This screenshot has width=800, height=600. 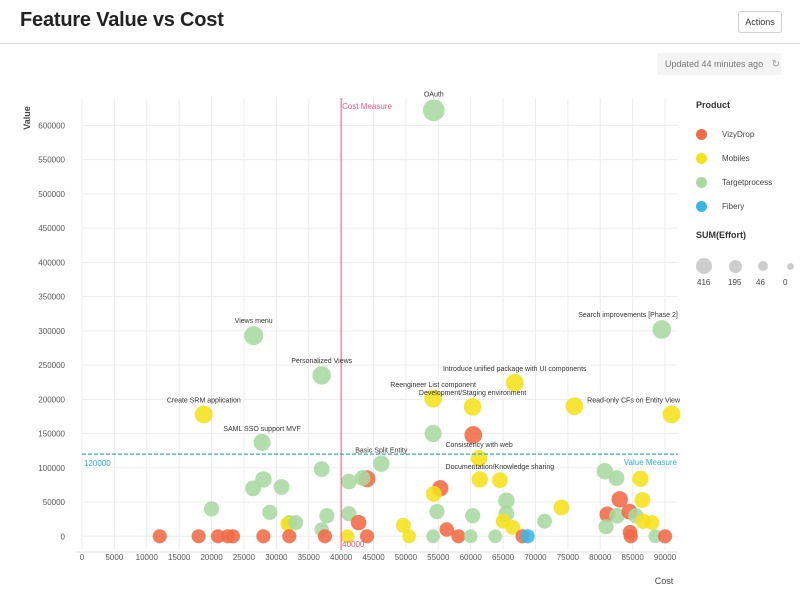 What do you see at coordinates (651, 462) in the screenshot?
I see `value-measure-label: Value Measure` at bounding box center [651, 462].